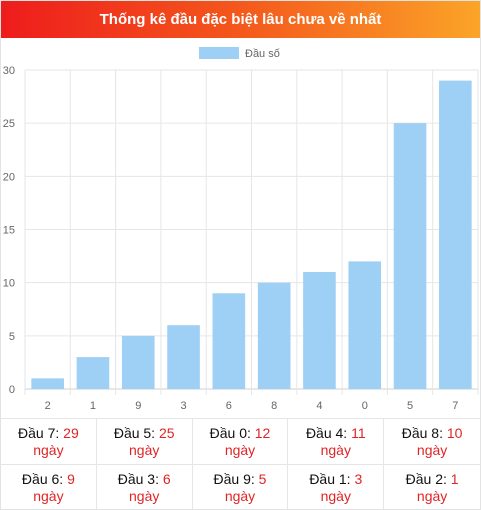 Image resolution: width=481 pixels, height=510 pixels. Describe the element at coordinates (454, 433) in the screenshot. I see `stat-value: 10` at that location.